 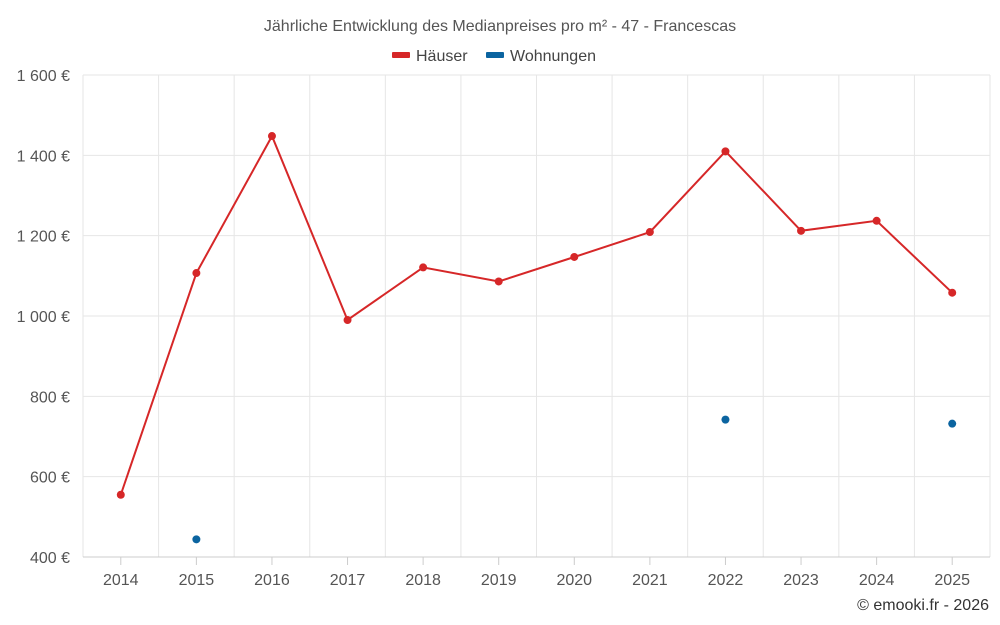 What do you see at coordinates (952, 580) in the screenshot?
I see `x-tick-label: 2025` at bounding box center [952, 580].